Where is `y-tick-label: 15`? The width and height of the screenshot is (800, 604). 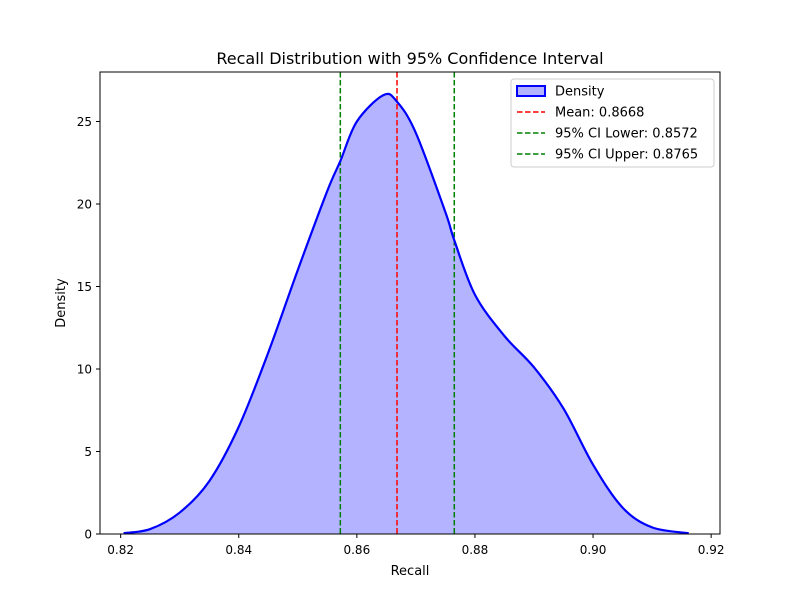 y-tick-label: 15 is located at coordinates (84, 287).